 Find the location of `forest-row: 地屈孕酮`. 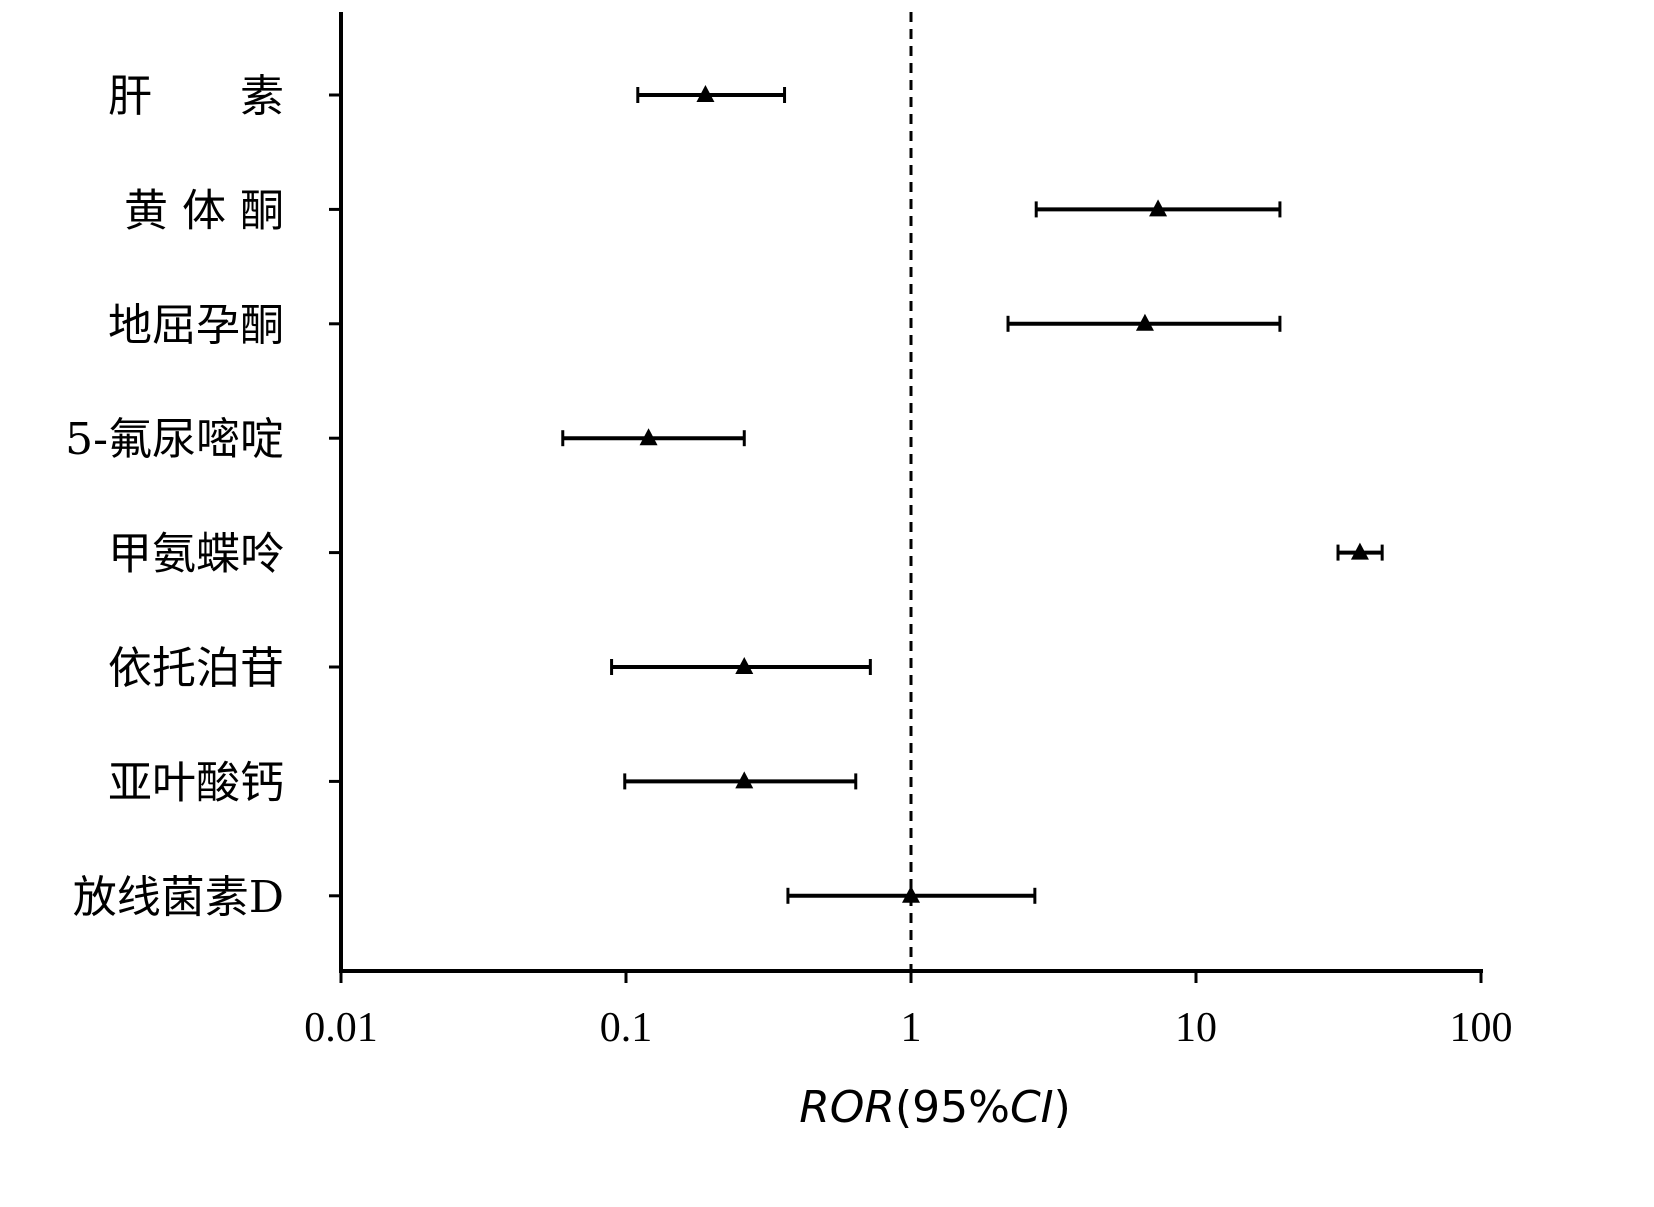

forest-row: 地屈孕酮 is located at coordinates (695, 325).